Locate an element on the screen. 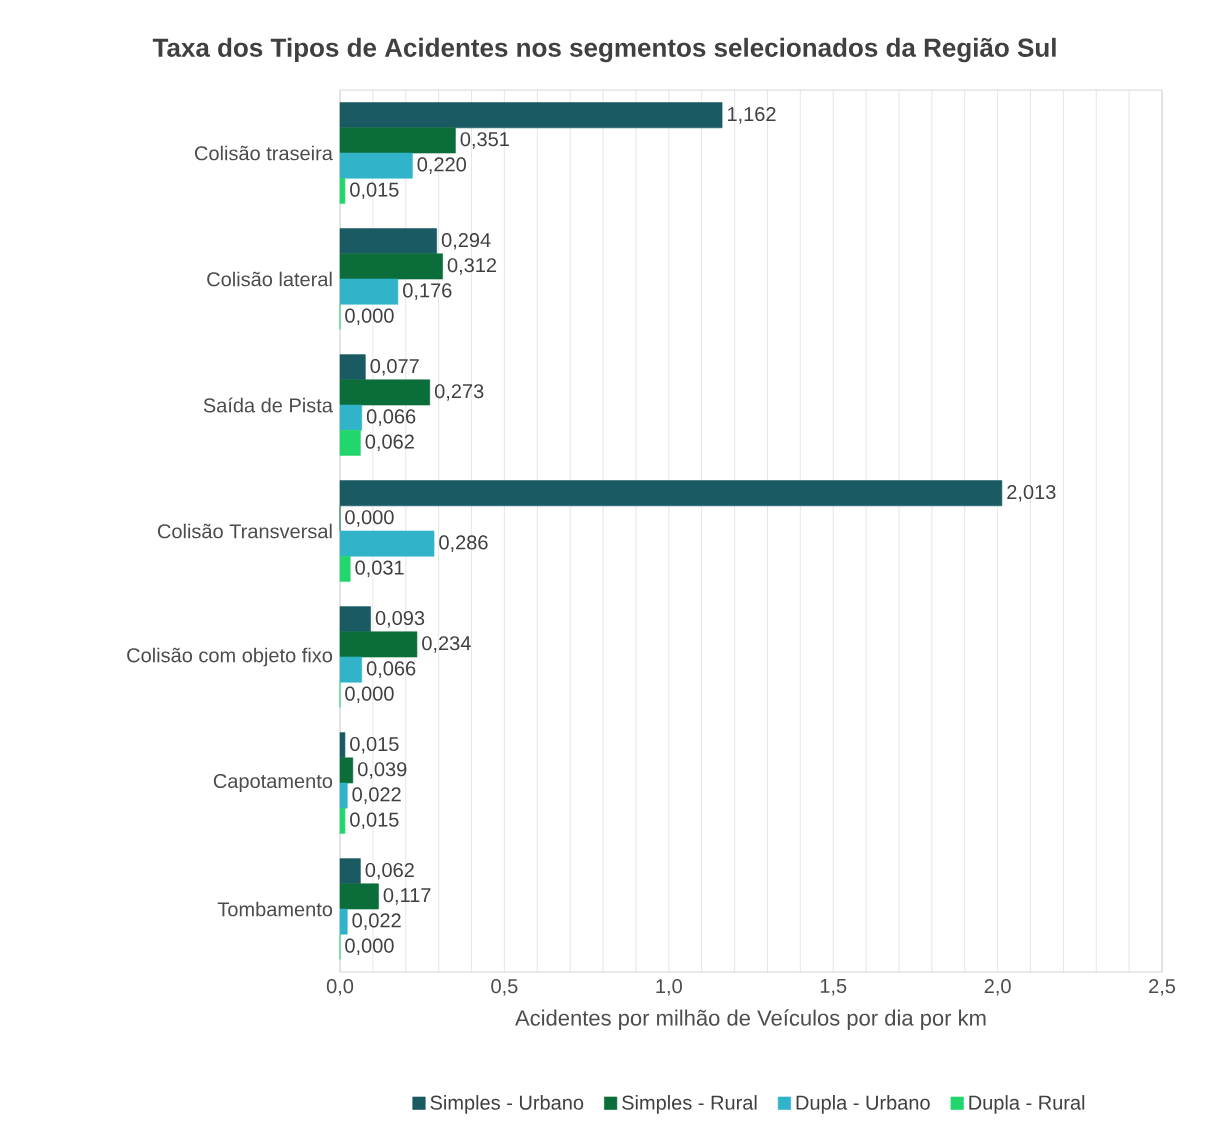 This screenshot has width=1210, height=1137. x-tick-label: 1,0 is located at coordinates (669, 987).